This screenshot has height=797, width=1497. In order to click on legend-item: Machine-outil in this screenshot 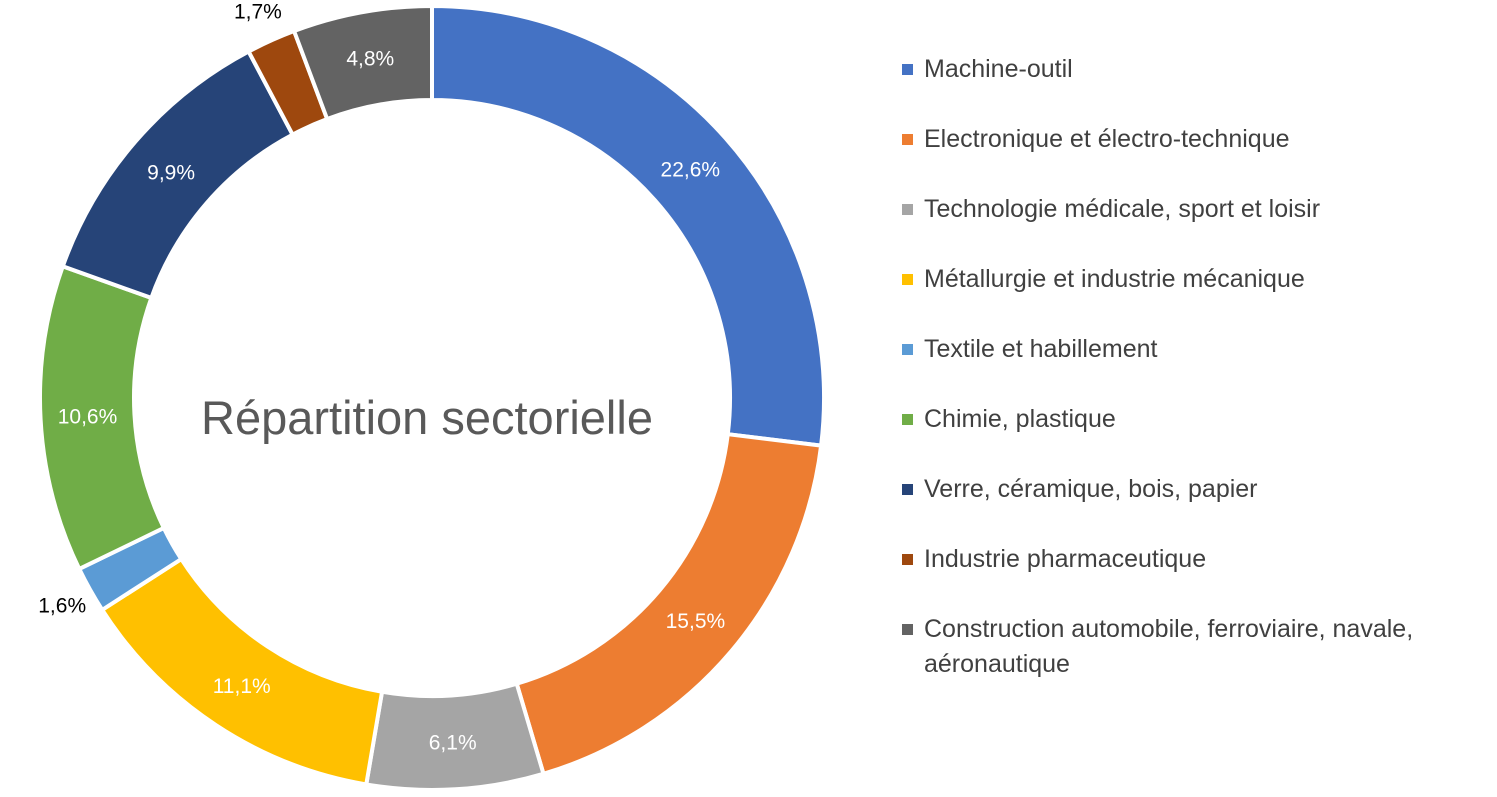, I will do `click(1199, 87)`.